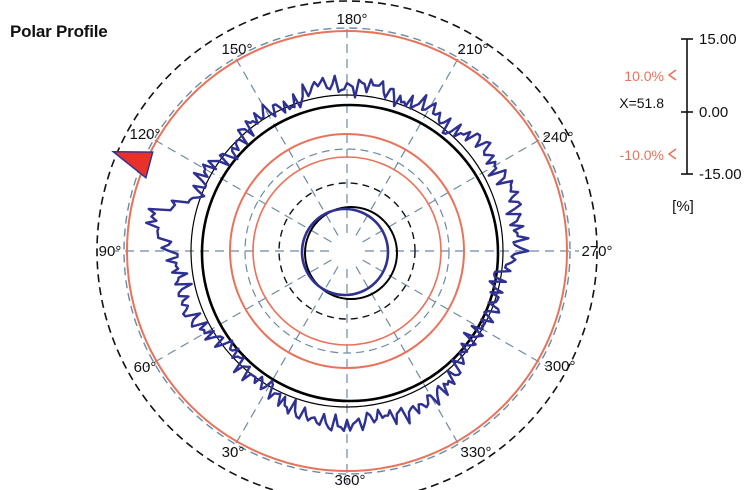 The image size is (749, 490). I want to click on grid-ring-inner, so click(347, 251).